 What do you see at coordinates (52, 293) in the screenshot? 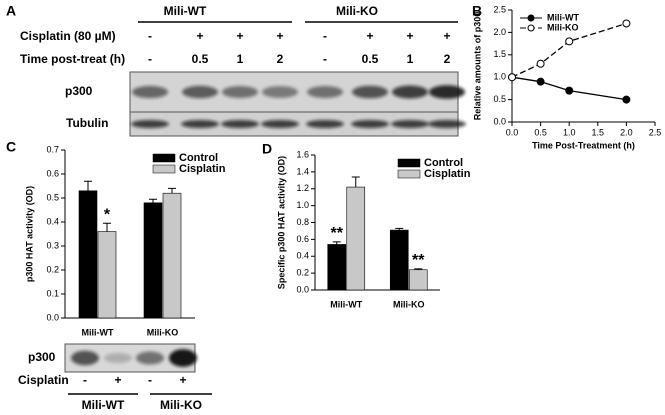
I see `y-tick-label: 0.1` at bounding box center [52, 293].